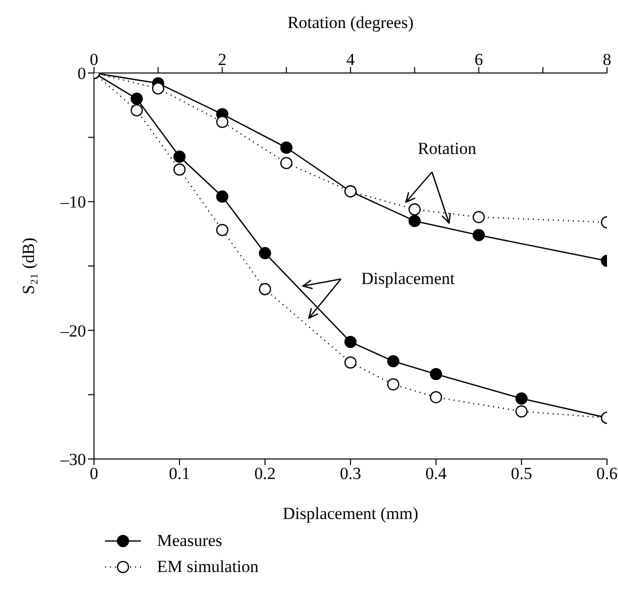  Describe the element at coordinates (436, 474) in the screenshot. I see `x-tick-label: 0.4` at that location.